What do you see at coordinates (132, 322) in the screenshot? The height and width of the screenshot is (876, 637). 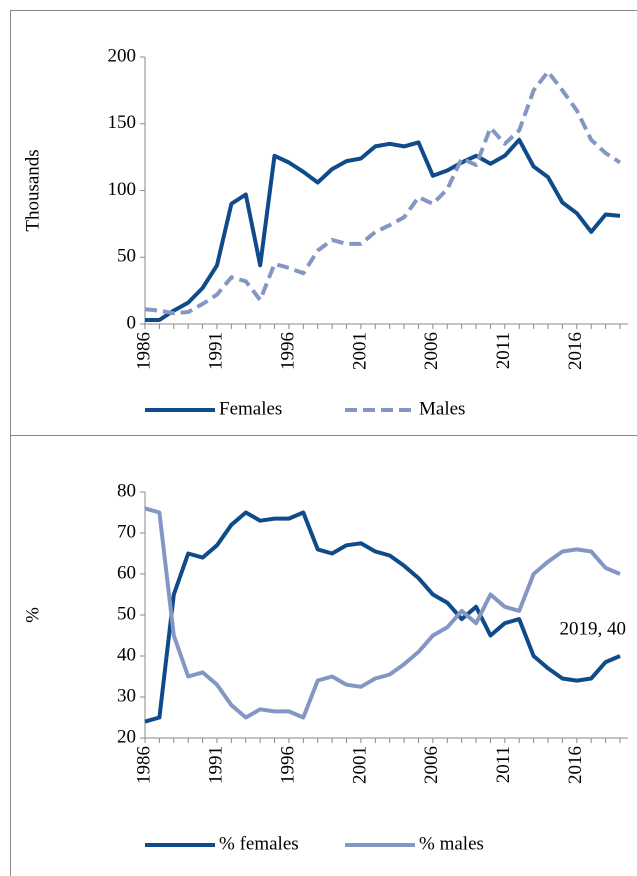 I see `y-tick-label: 0` at bounding box center [132, 322].